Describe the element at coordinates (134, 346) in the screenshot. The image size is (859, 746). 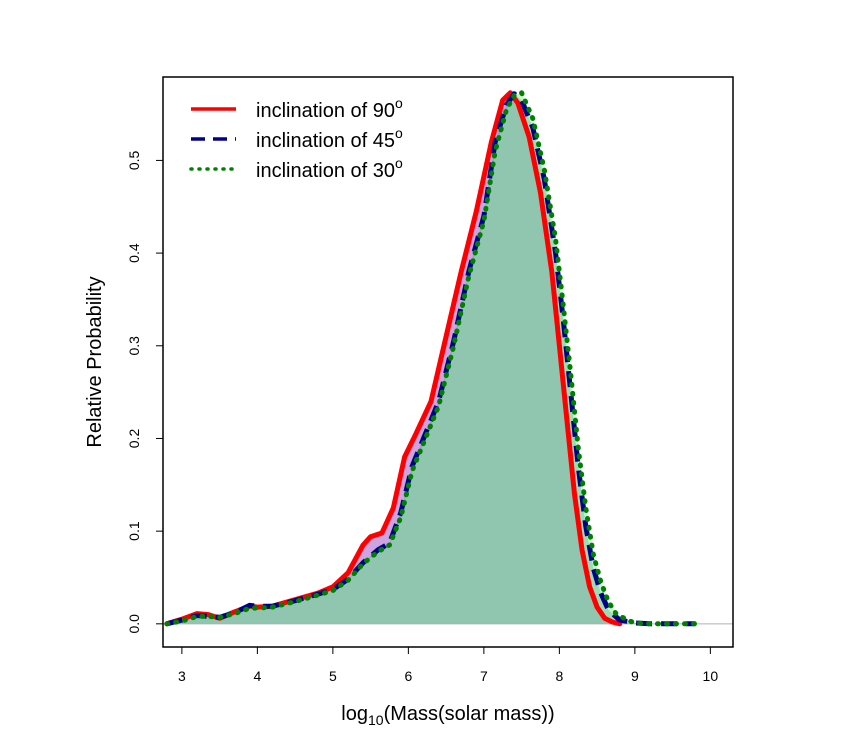
I see `y-tick-label: 0.3` at that location.